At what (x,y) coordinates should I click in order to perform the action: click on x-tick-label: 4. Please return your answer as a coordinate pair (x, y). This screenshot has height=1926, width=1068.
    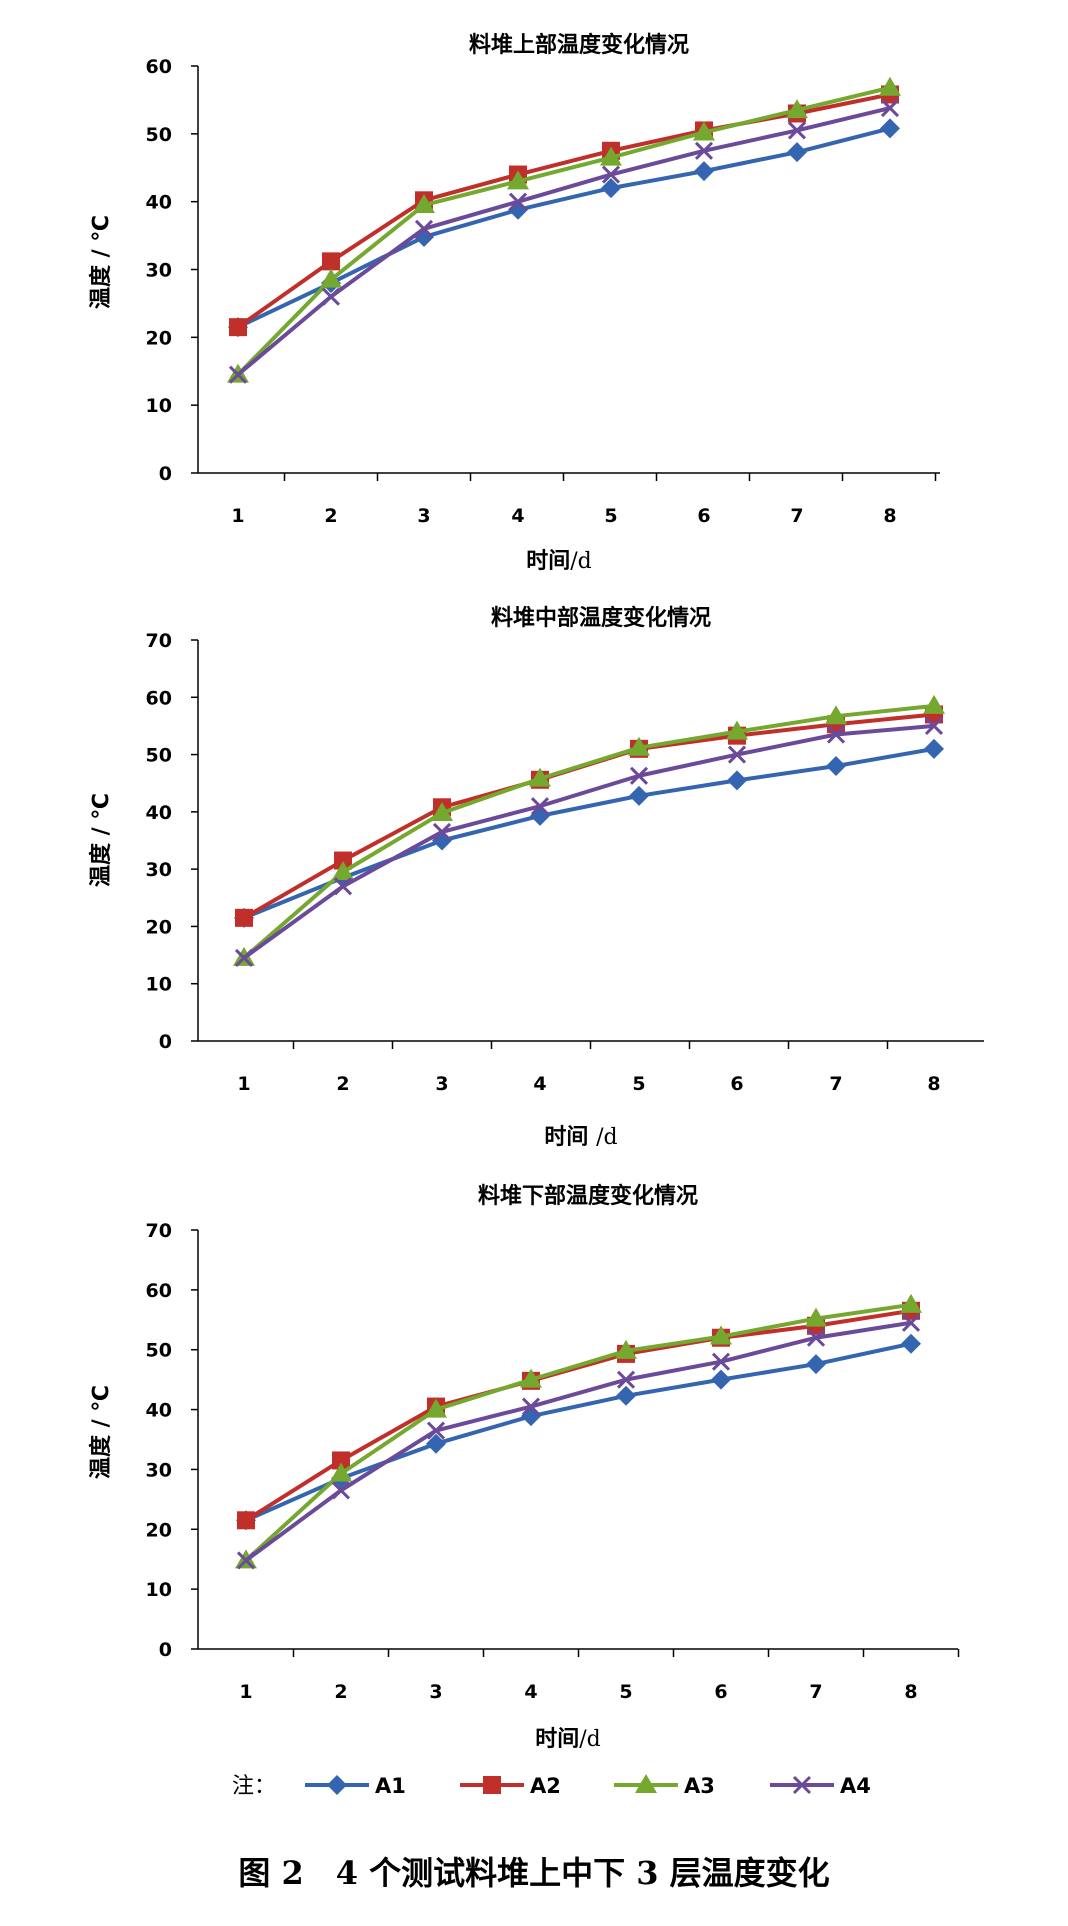
    Looking at the image, I should click on (539, 1084).